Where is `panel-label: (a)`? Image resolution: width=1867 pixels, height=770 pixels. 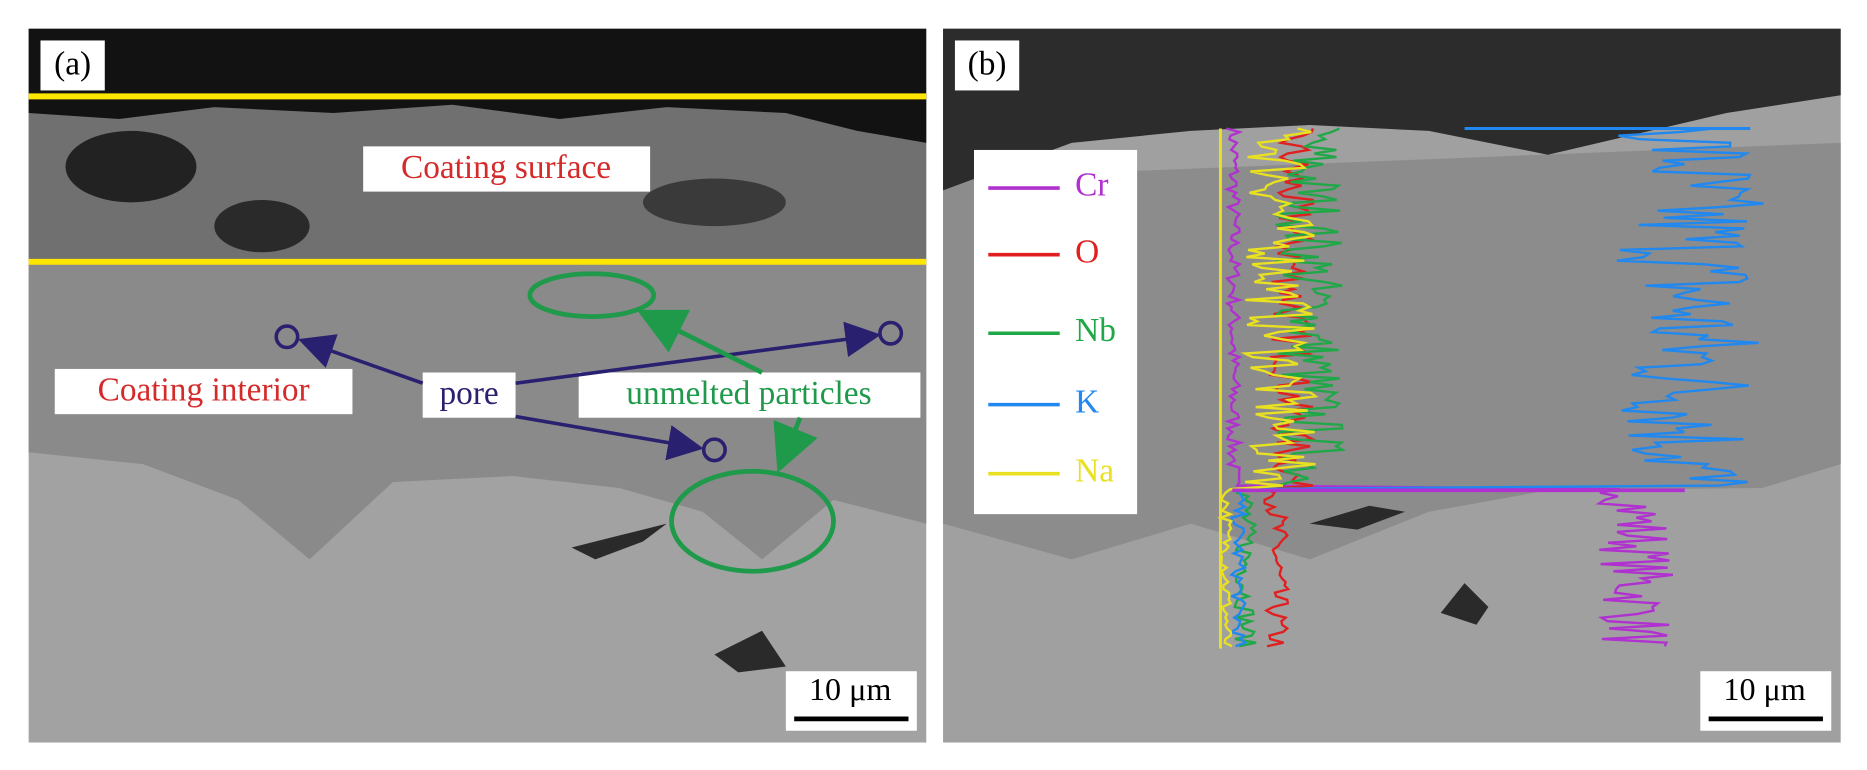 panel-label: (a) is located at coordinates (72, 63).